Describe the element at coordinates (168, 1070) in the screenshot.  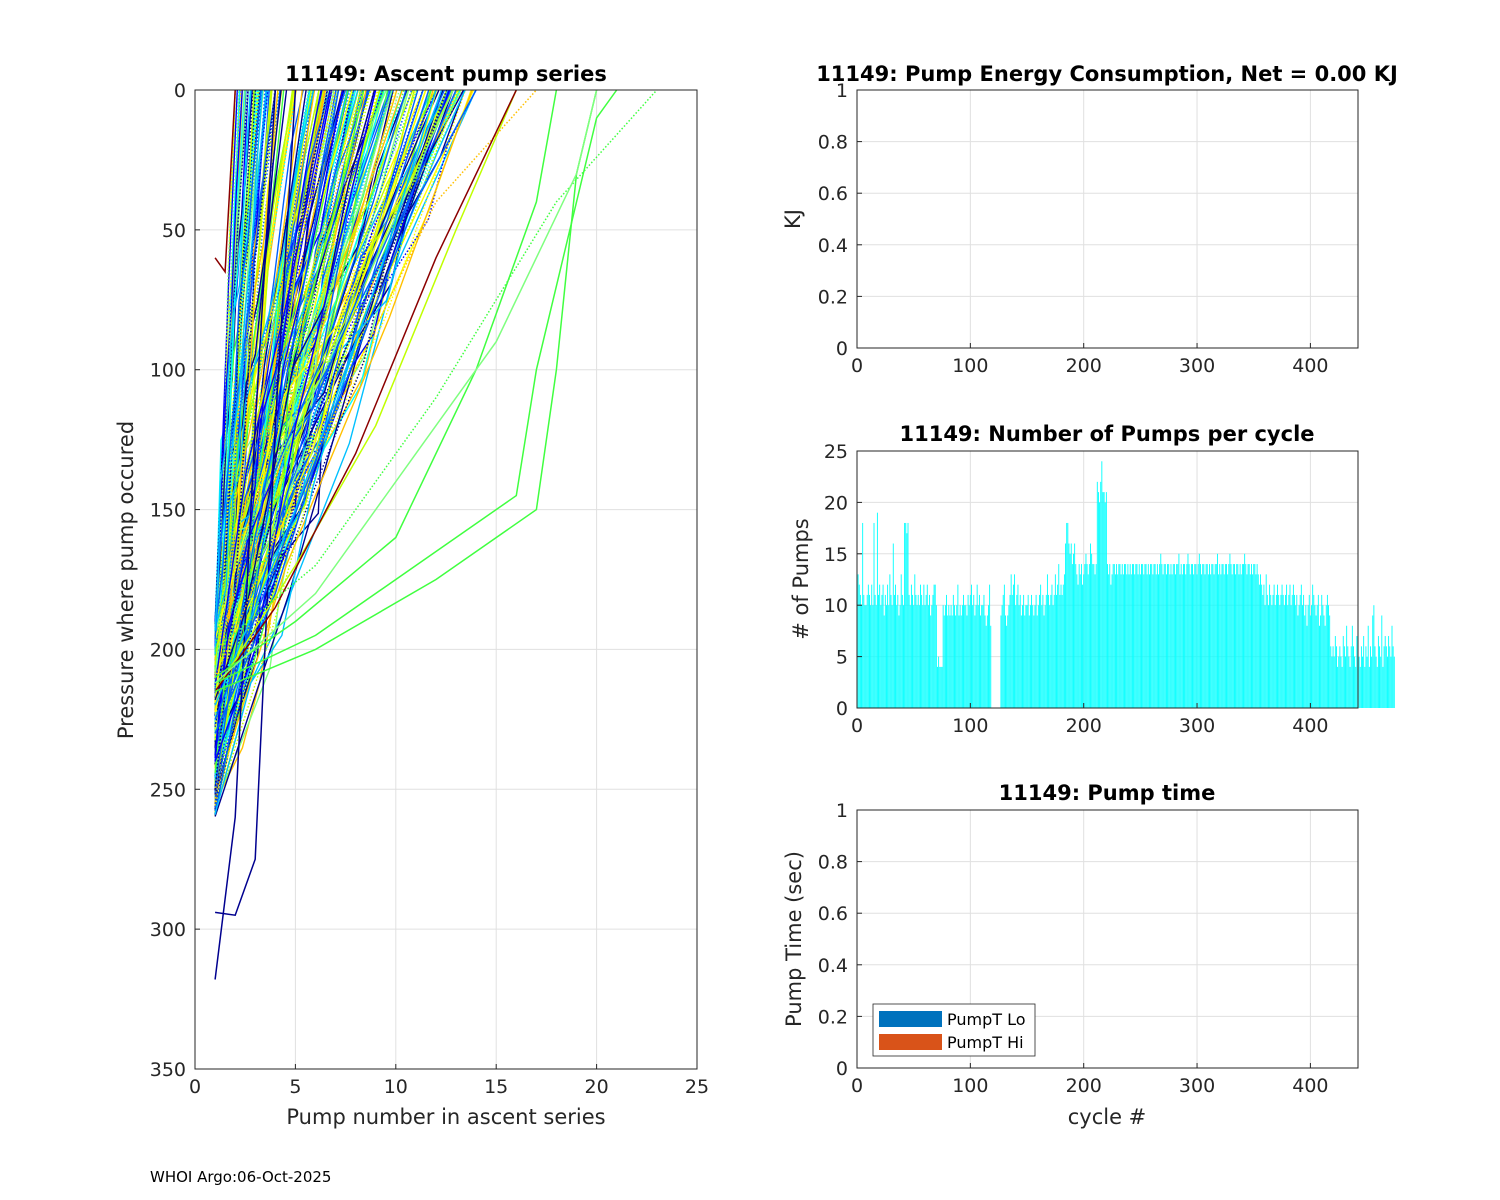
I see `ascent-ytick-label: 350` at that location.